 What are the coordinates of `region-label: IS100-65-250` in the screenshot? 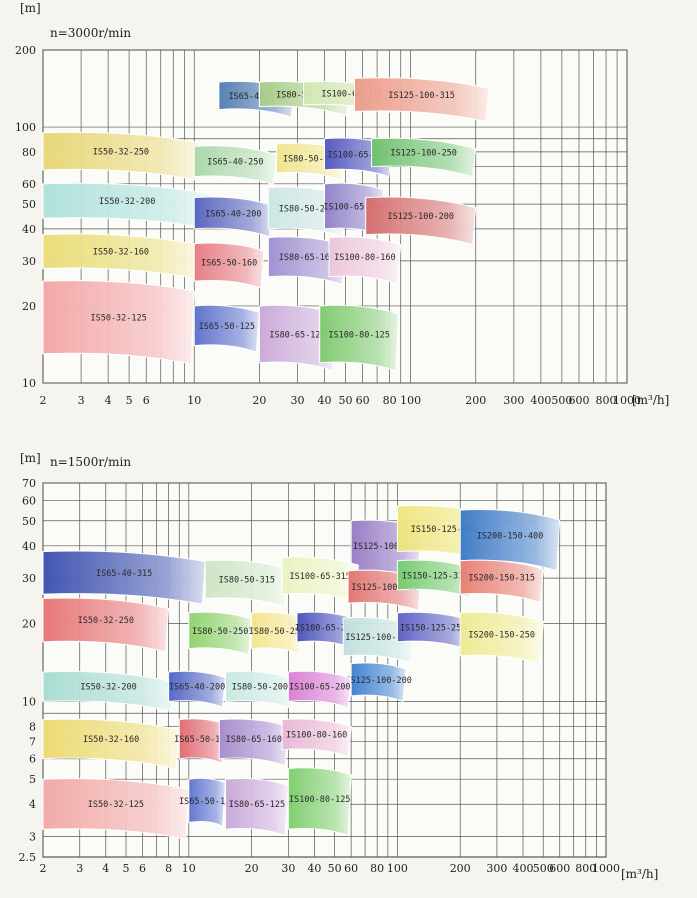 It's located at (325, 628).